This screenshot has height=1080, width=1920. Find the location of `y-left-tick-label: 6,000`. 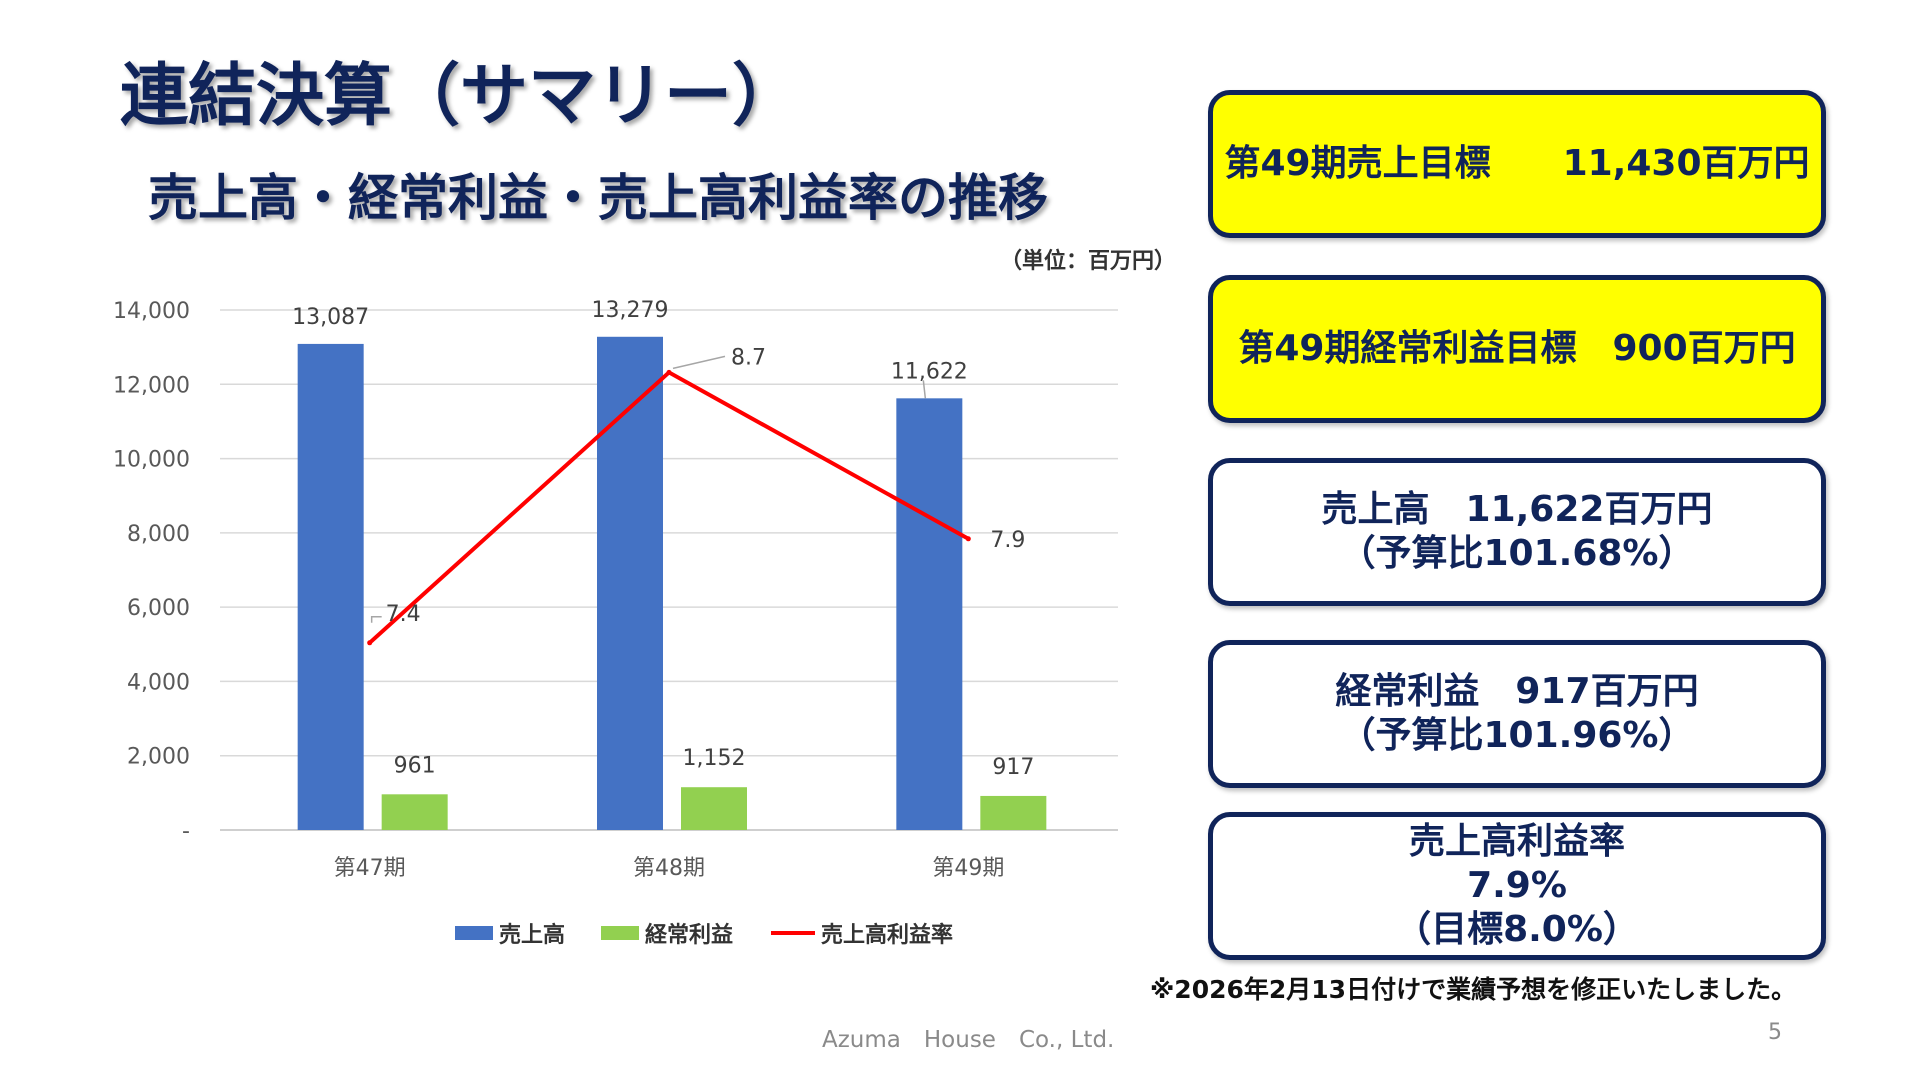

y-left-tick-label: 6,000 is located at coordinates (158, 608).